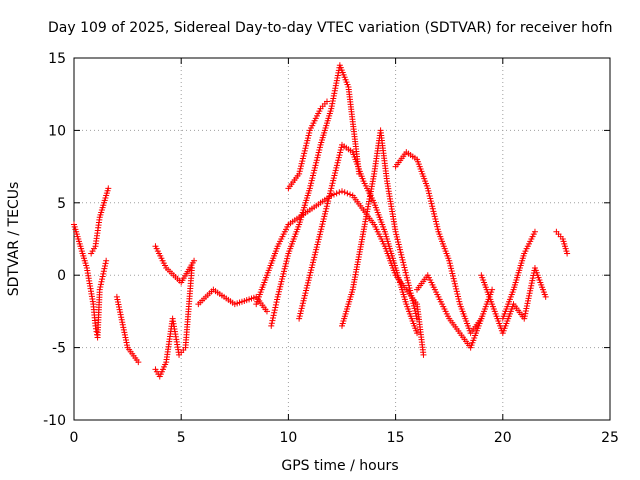 This screenshot has width=640, height=480. Describe the element at coordinates (14, 239) in the screenshot. I see `y-axis-label: SDTVAR / TECUs` at that location.